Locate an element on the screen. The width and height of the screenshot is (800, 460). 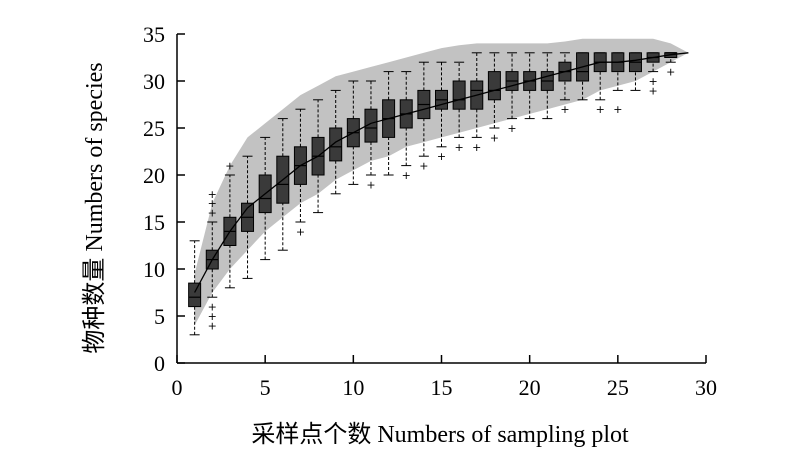
x-tick-label: 0 is located at coordinates (177, 387).